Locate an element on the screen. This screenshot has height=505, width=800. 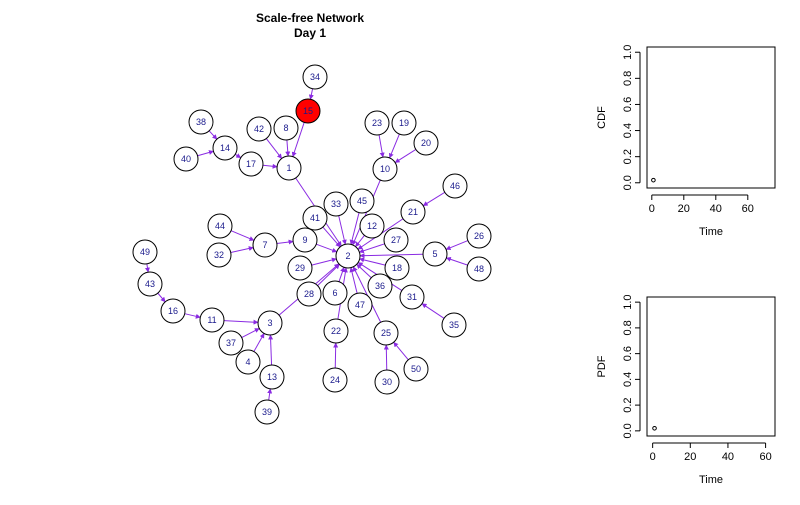
node-label: 26 is located at coordinates (479, 236).